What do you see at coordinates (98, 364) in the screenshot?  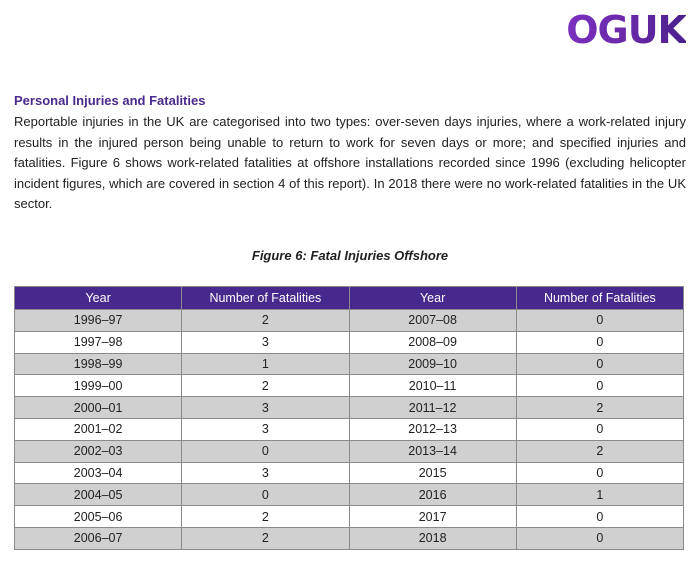 I see `cell-year-1: 1998–99` at bounding box center [98, 364].